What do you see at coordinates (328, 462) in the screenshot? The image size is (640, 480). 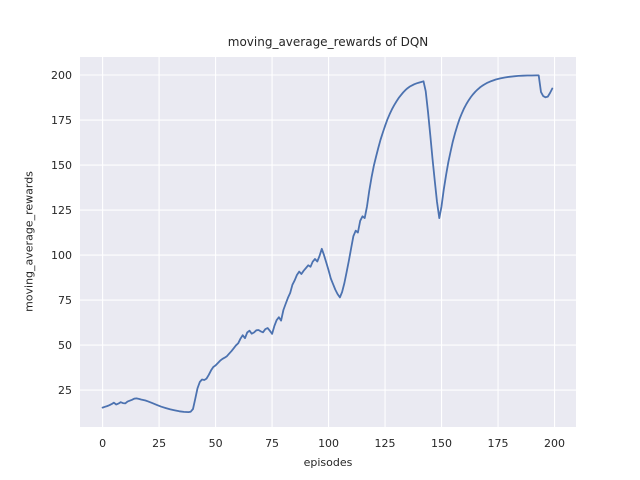 I see `x-axis-label: episodes` at bounding box center [328, 462].